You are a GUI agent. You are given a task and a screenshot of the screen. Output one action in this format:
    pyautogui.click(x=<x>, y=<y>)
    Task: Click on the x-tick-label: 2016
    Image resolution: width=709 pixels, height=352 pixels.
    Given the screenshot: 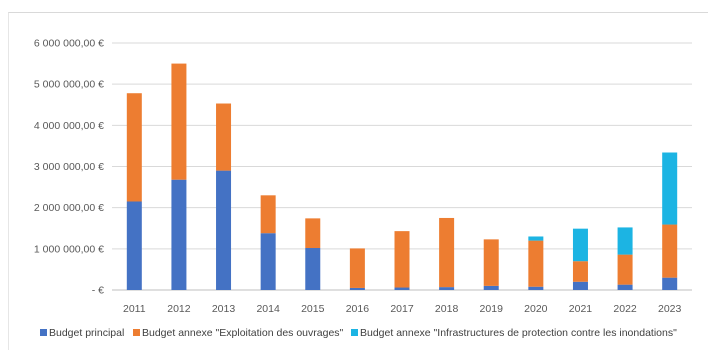 What is the action you would take?
    pyautogui.click(x=358, y=309)
    